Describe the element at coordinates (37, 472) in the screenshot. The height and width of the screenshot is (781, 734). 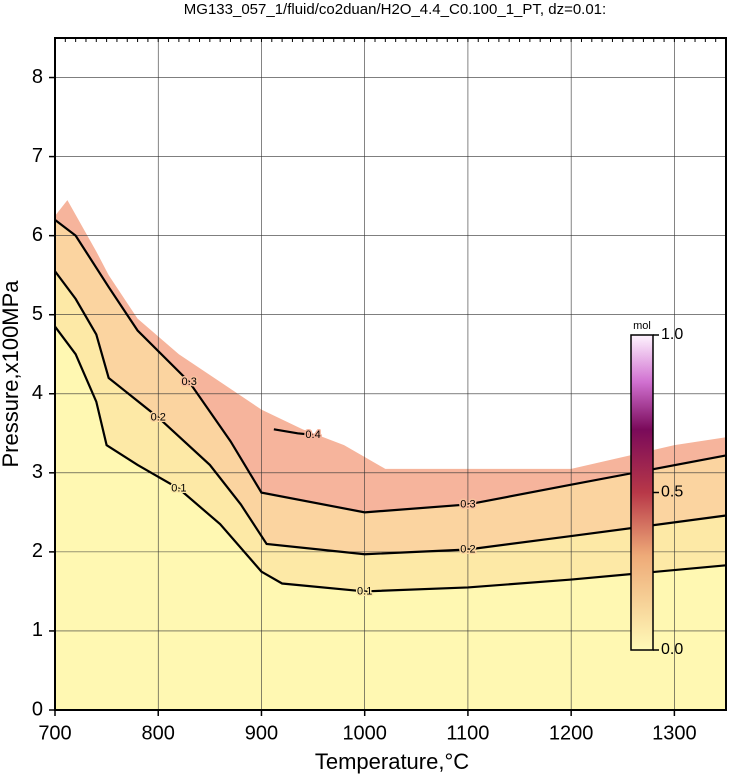
I see `y-tick-label: 3` at that location.